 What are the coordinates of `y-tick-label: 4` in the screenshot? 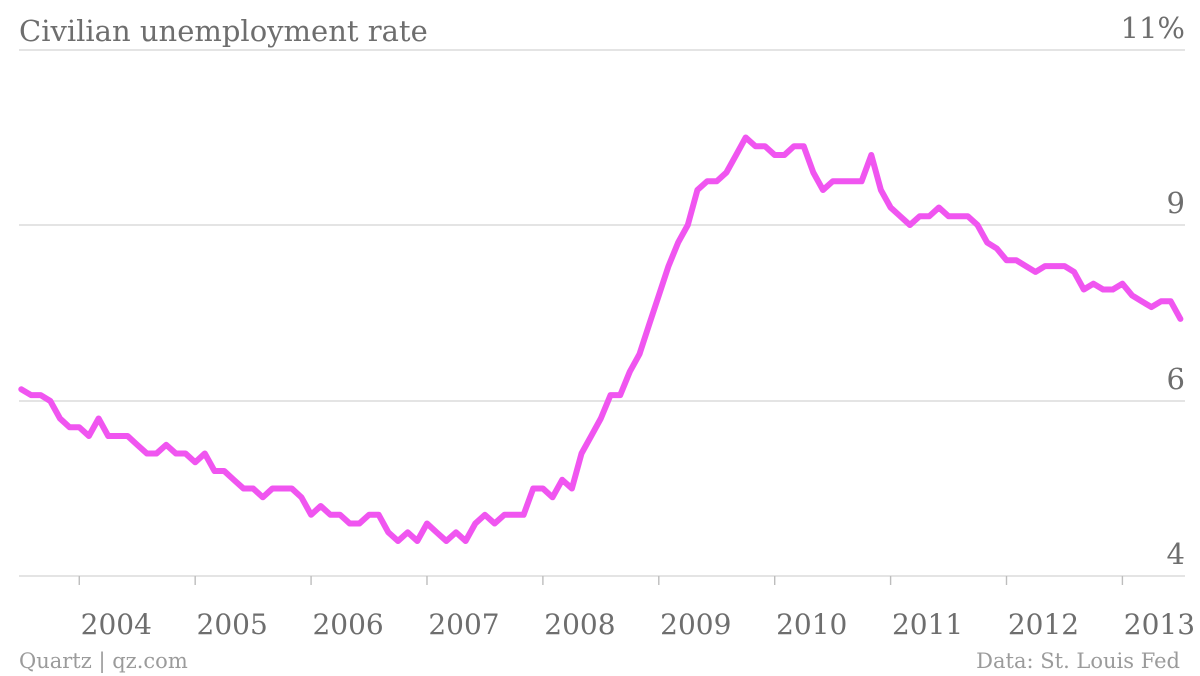 It's located at (1176, 554).